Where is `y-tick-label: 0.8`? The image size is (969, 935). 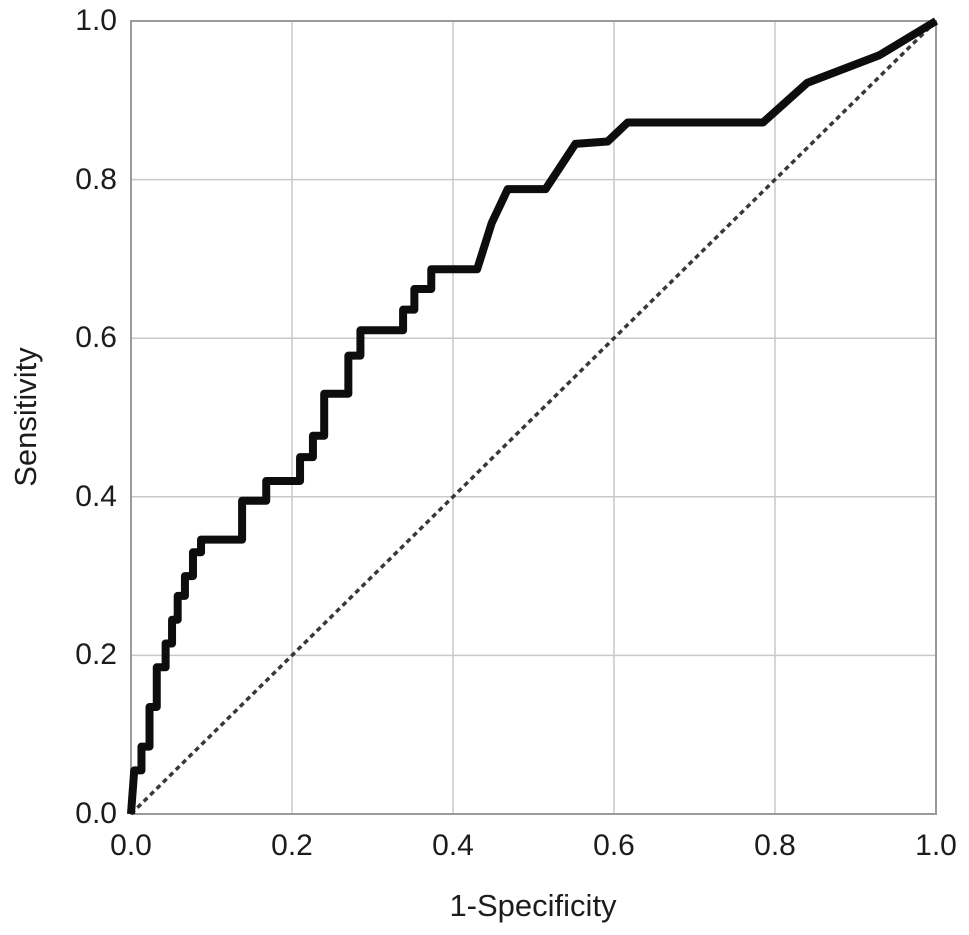
y-tick-label: 0.8 is located at coordinates (96, 179).